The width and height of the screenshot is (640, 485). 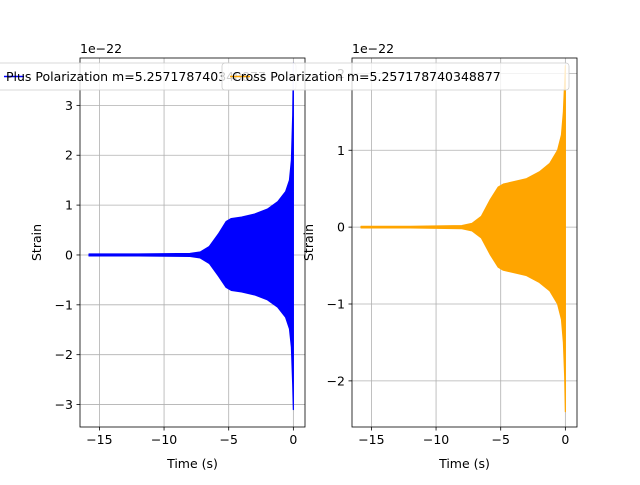 I want to click on plus-scale-offset-text: 1e−22, so click(x=101, y=48).